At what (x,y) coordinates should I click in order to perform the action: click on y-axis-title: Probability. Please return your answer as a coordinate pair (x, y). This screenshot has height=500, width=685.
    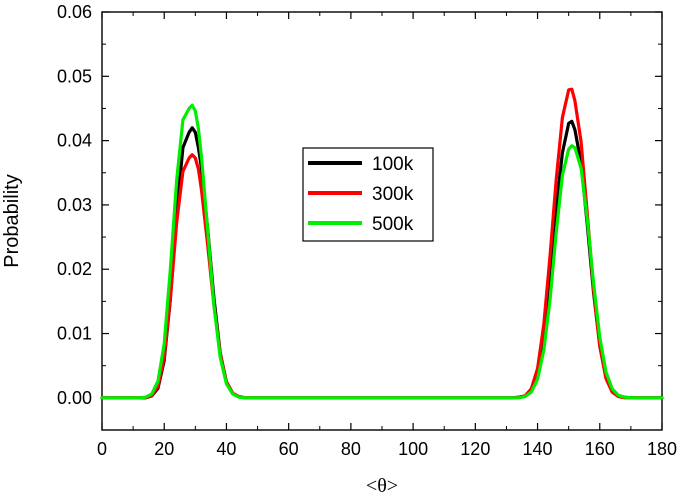
    Looking at the image, I should click on (12, 220).